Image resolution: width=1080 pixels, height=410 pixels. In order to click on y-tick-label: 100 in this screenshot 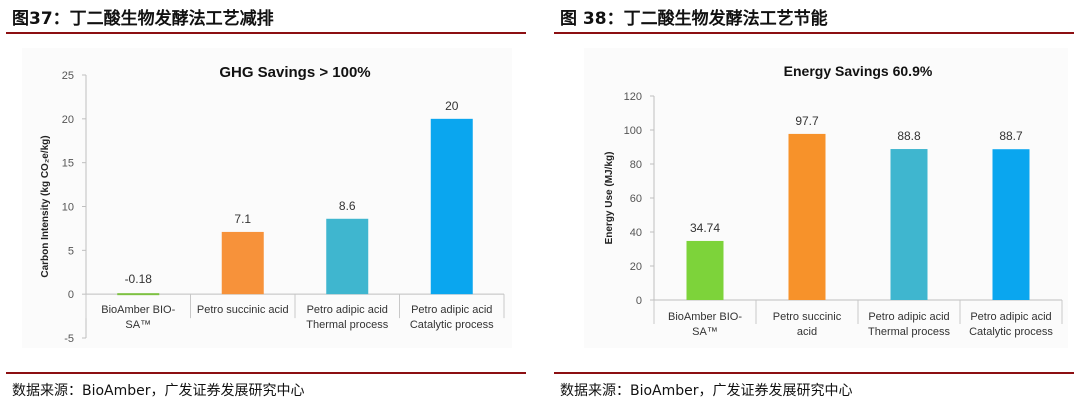, I will do `click(633, 131)`.